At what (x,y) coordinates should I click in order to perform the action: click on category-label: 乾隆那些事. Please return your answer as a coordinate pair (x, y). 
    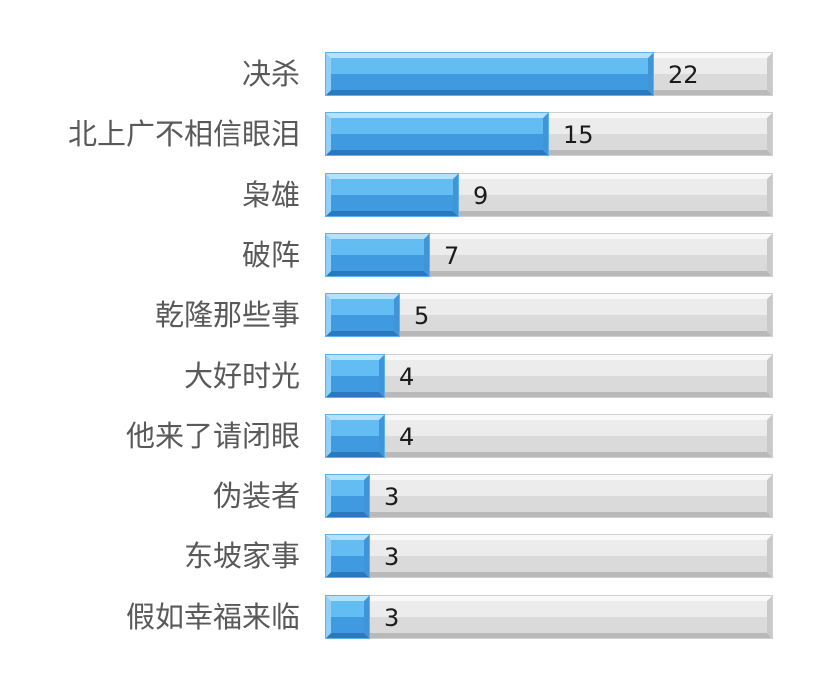
    Looking at the image, I should click on (227, 315).